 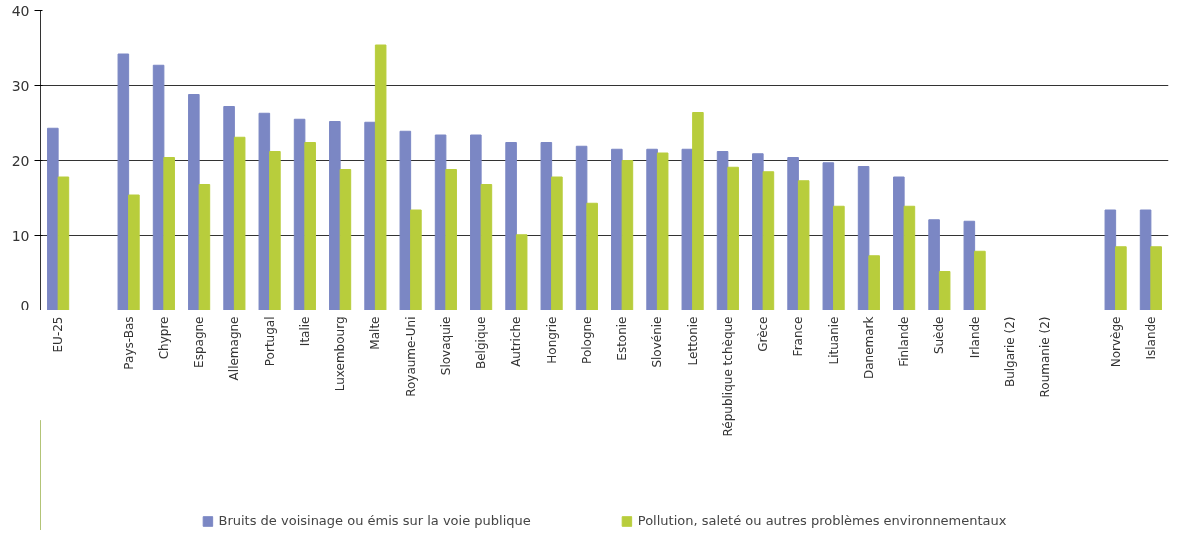 I want to click on y-tick-label: 20, so click(x=20, y=160).